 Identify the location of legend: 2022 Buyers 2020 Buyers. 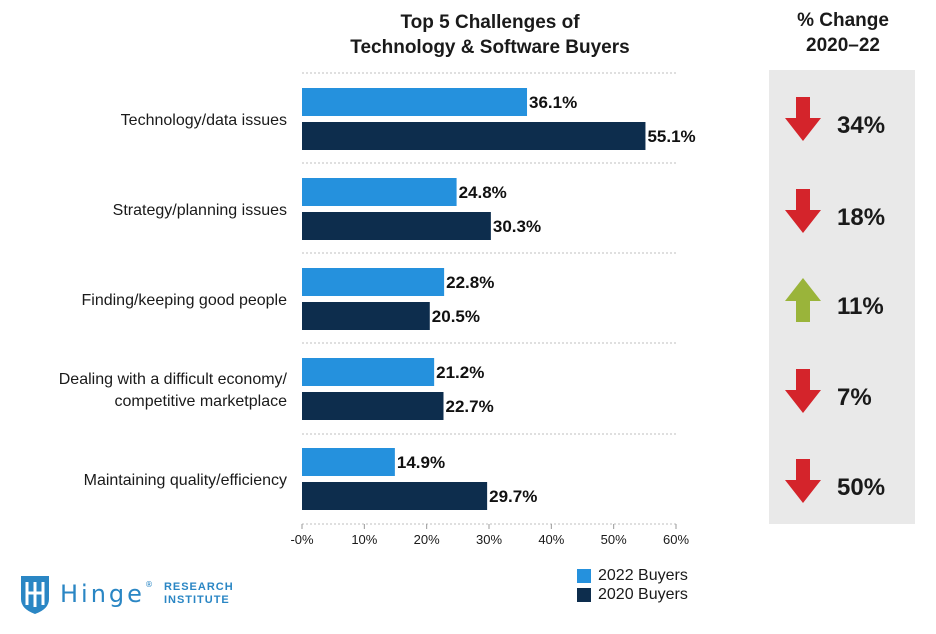
(632, 585).